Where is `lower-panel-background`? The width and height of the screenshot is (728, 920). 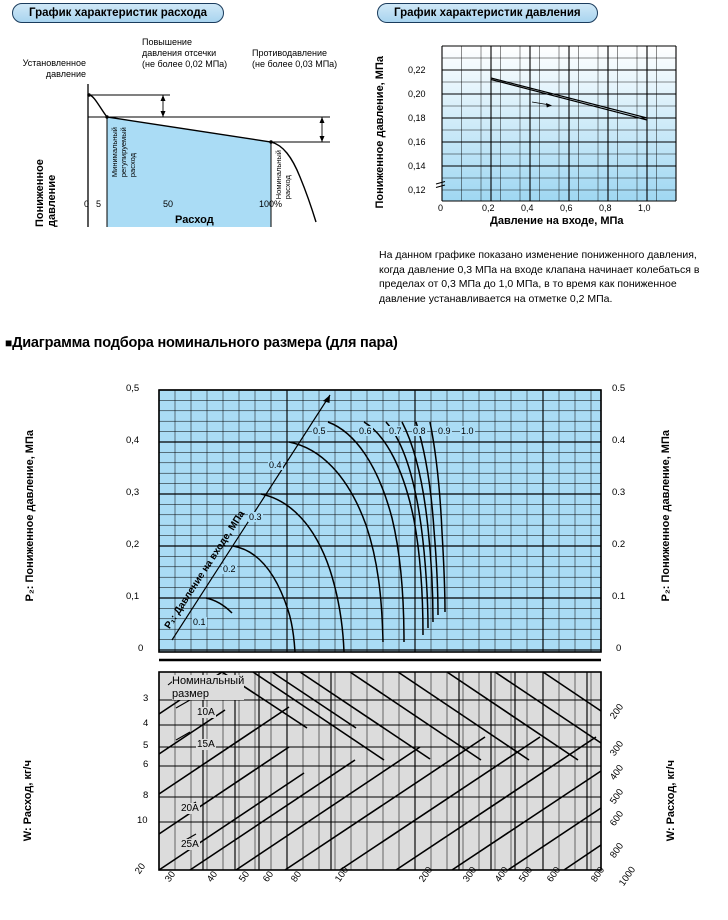 lower-panel-background is located at coordinates (380, 771).